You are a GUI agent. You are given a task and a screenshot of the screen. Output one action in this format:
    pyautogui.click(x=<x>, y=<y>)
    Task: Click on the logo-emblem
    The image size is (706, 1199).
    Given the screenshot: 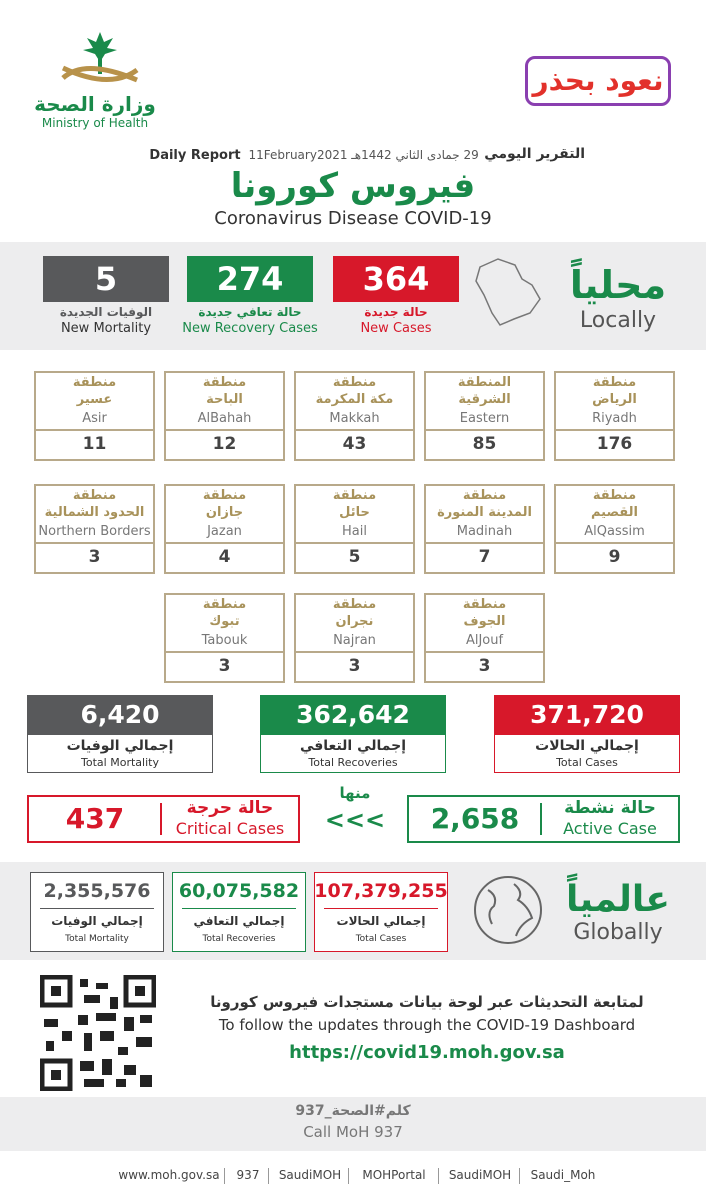 What is the action you would take?
    pyautogui.click(x=100, y=57)
    